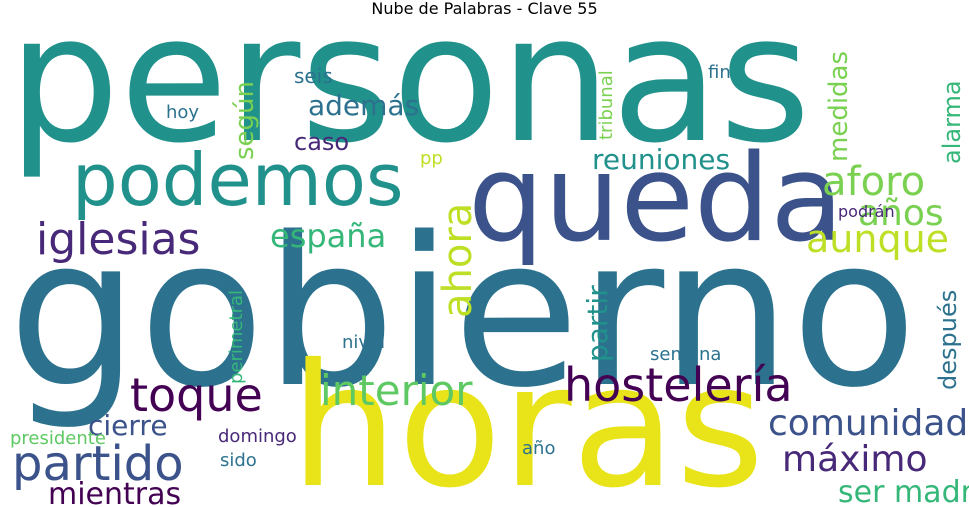 Image resolution: width=969 pixels, height=507 pixels. I want to click on word-tribunal: tribunal, so click(606, 105).